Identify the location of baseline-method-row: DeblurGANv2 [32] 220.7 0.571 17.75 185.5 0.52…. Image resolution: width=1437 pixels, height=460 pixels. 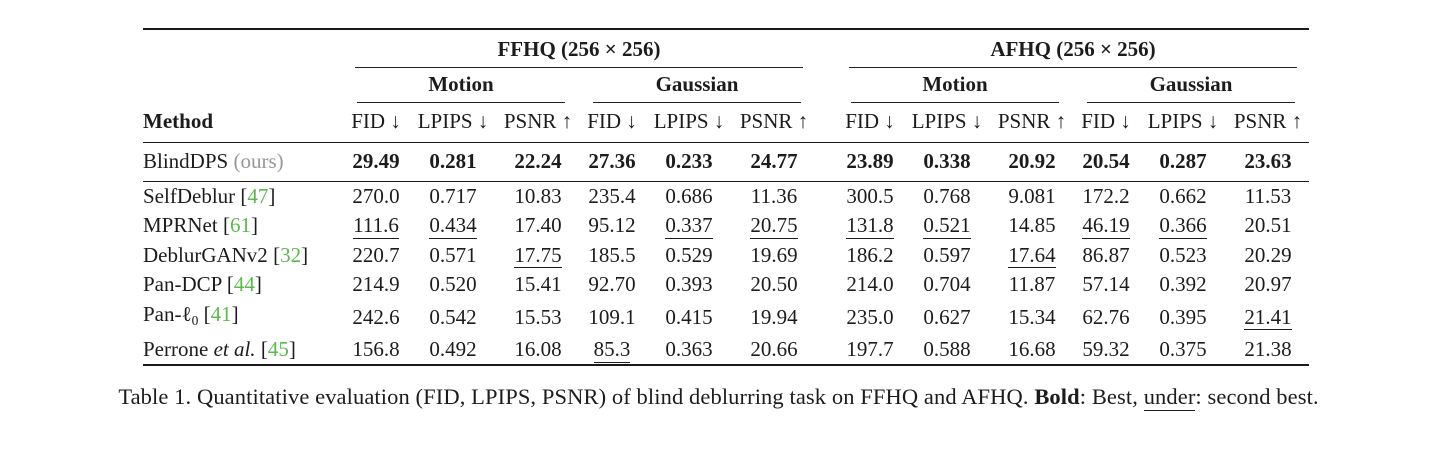
(726, 255).